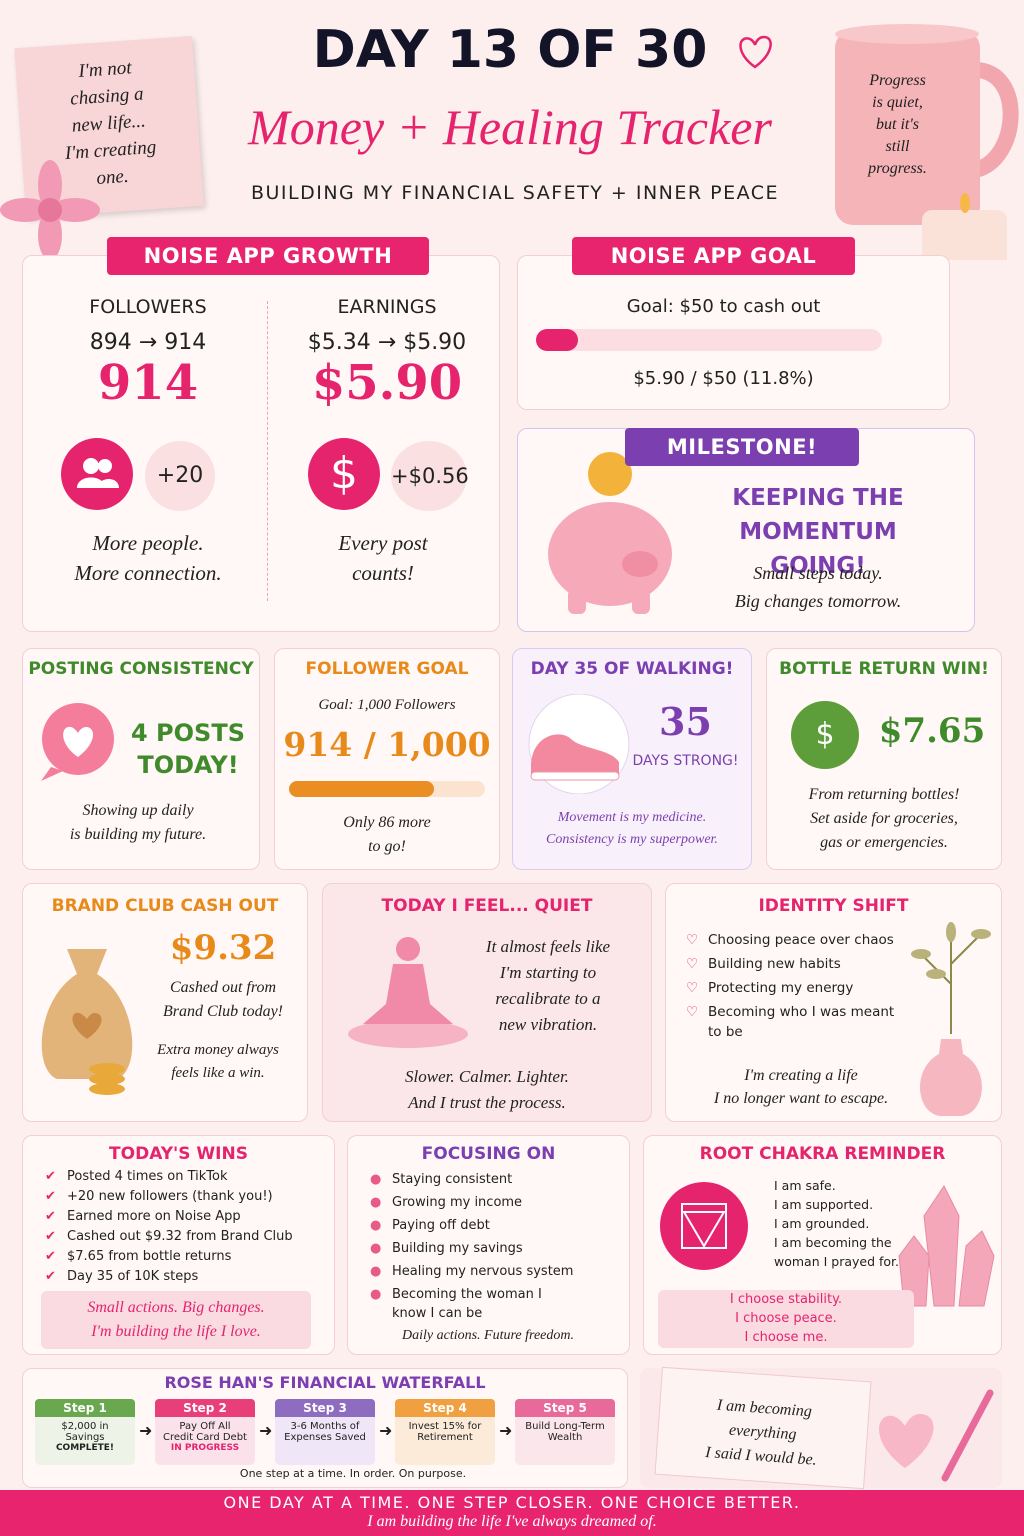 The image size is (1024, 1536). I want to click on item-text: Becoming the woman I know I can be, so click(467, 1304).